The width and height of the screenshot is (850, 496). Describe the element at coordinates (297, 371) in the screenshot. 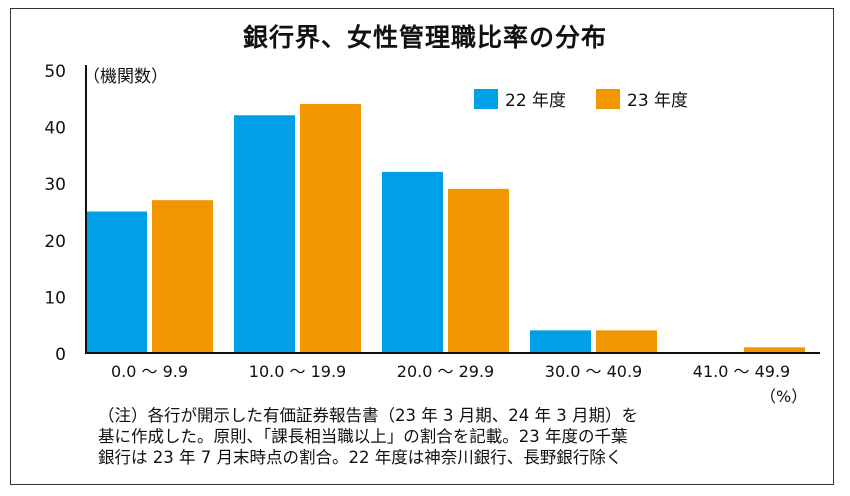

I see `x-tick-label: 10.0 〜 19.9` at that location.